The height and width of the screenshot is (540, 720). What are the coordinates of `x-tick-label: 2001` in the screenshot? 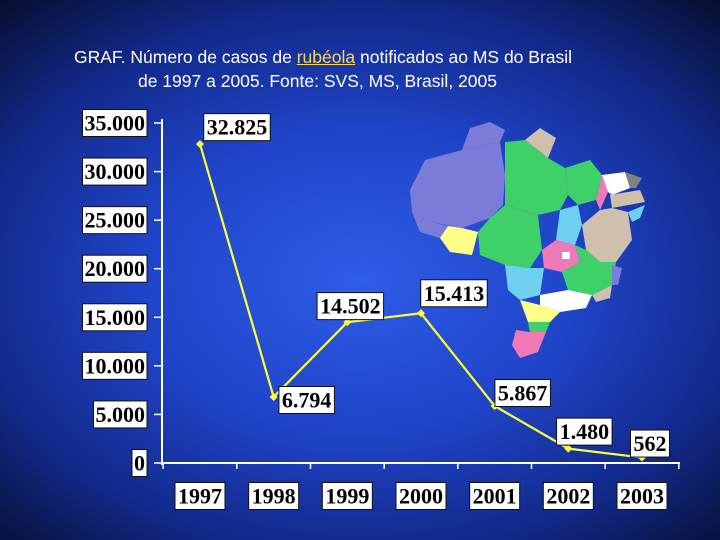 It's located at (495, 496).